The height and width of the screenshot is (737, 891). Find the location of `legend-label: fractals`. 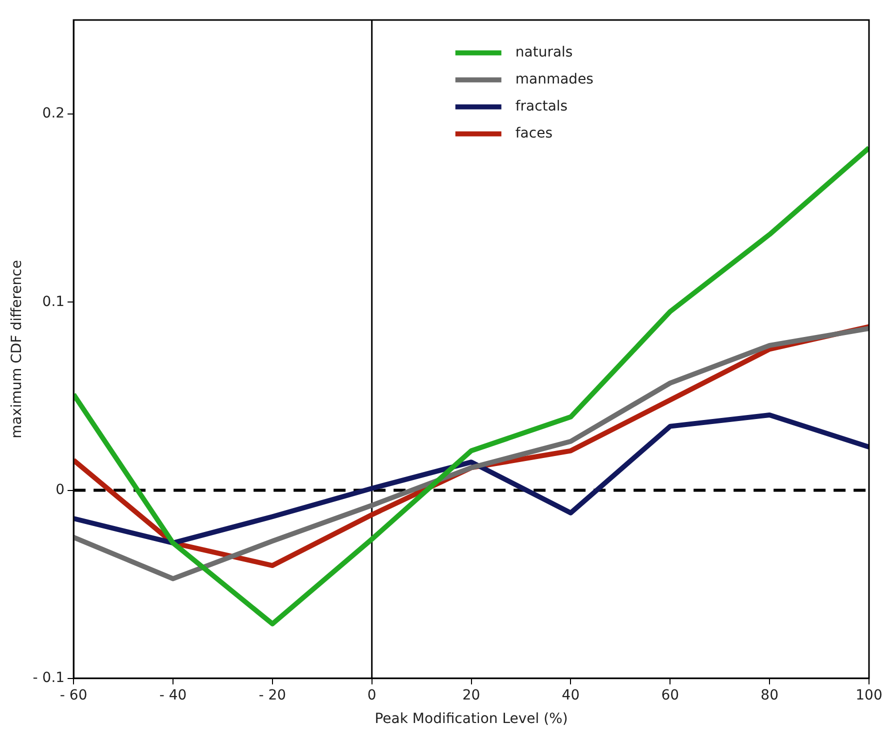

legend-label: fractals is located at coordinates (541, 106).